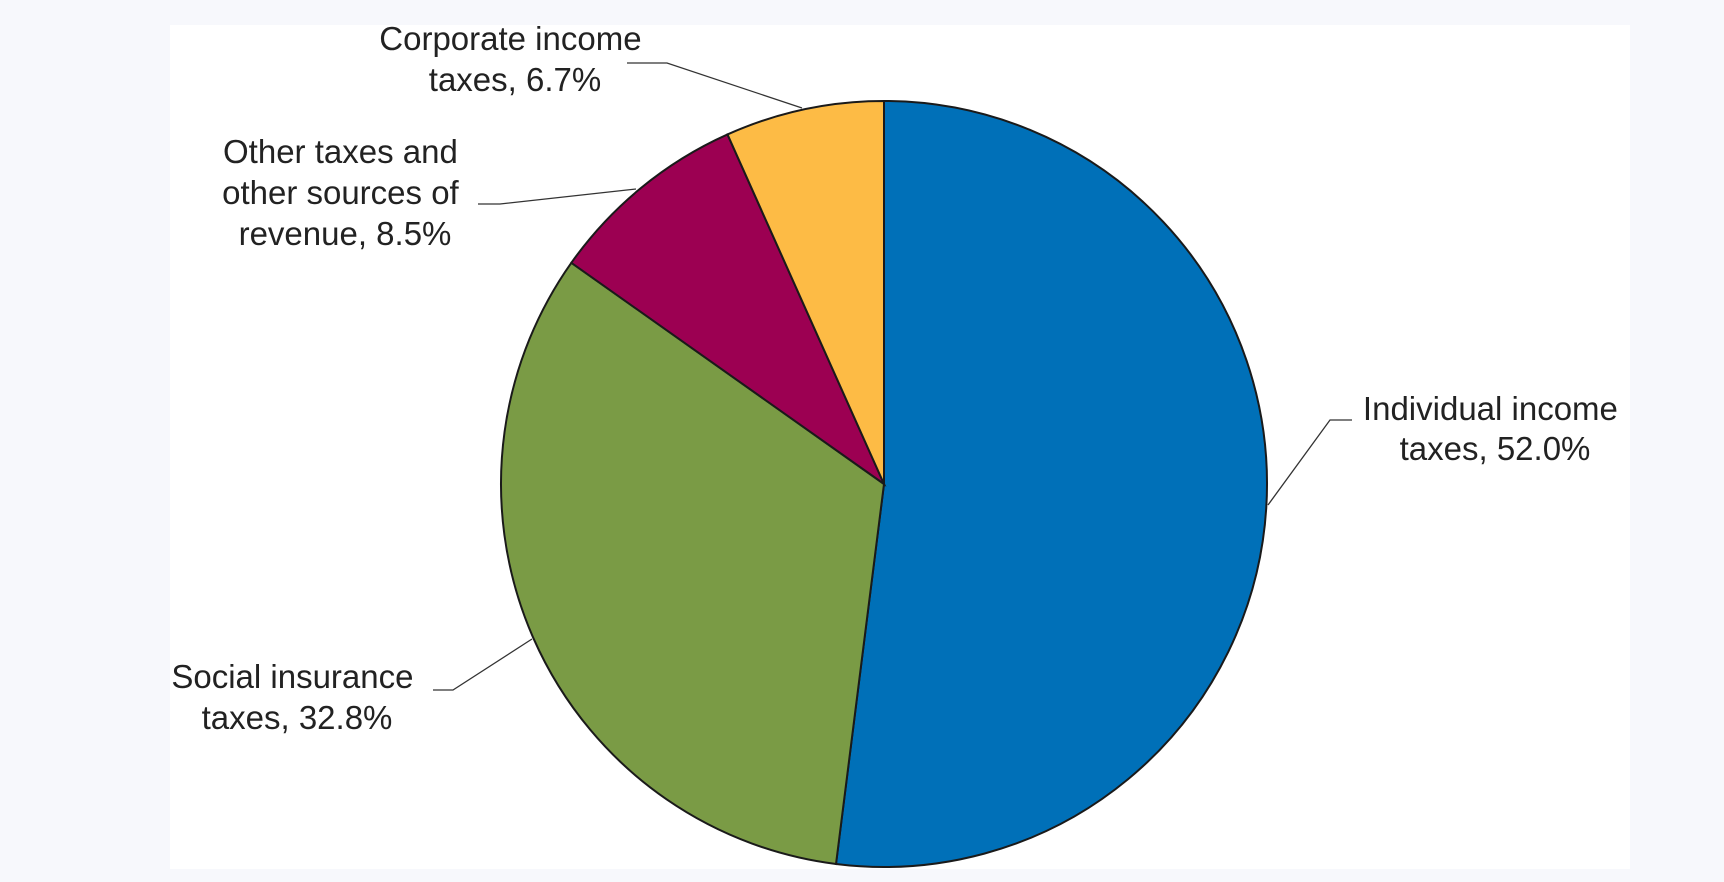 The width and height of the screenshot is (1724, 882). Describe the element at coordinates (715, 85) in the screenshot. I see `leader-line-corporate` at that location.